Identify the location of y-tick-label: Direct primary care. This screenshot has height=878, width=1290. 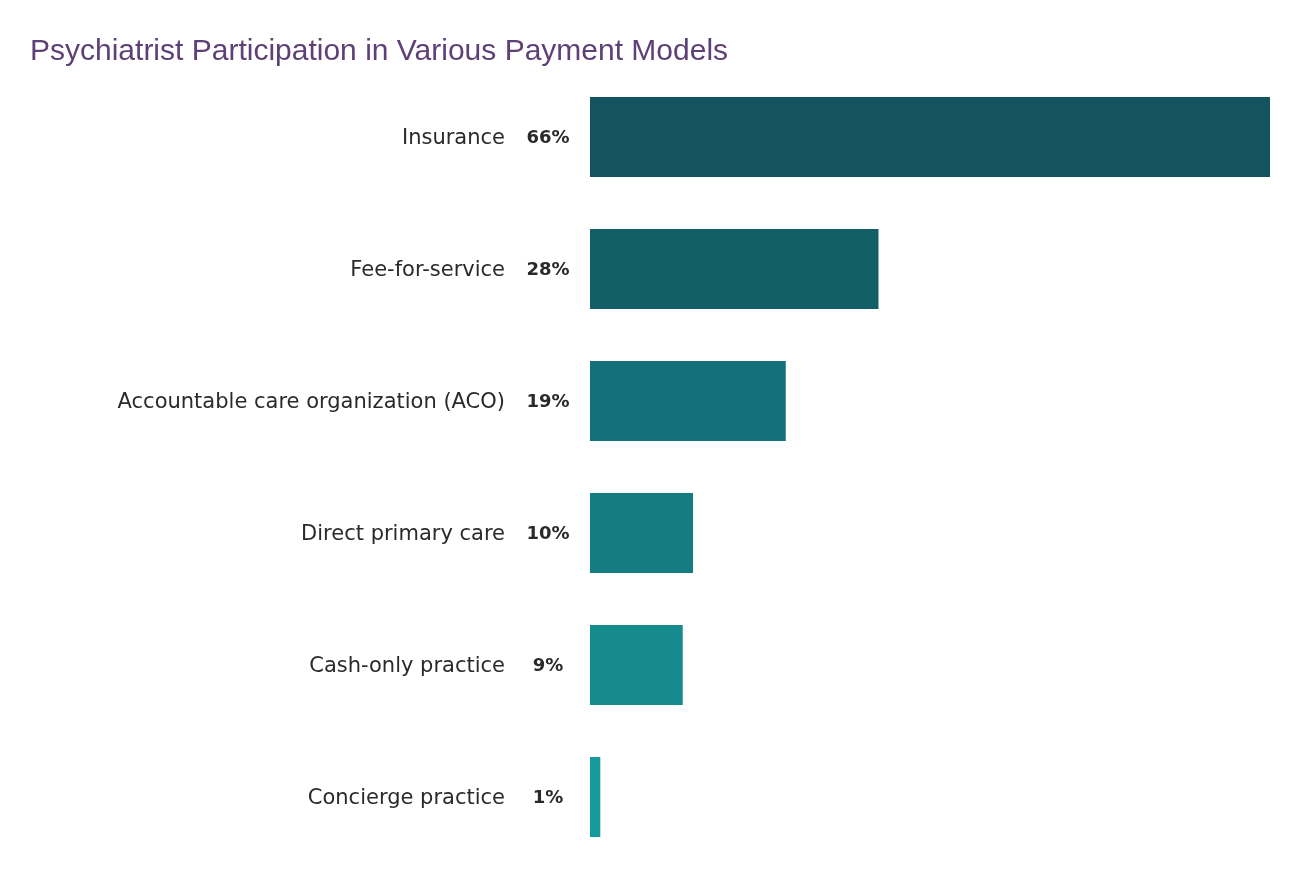
(403, 533).